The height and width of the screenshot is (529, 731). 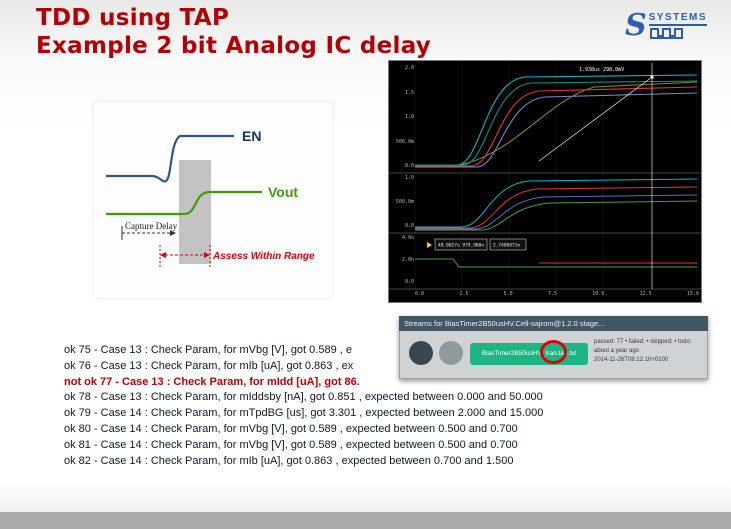 I want to click on y-tick: 2.0, so click(x=409, y=68).